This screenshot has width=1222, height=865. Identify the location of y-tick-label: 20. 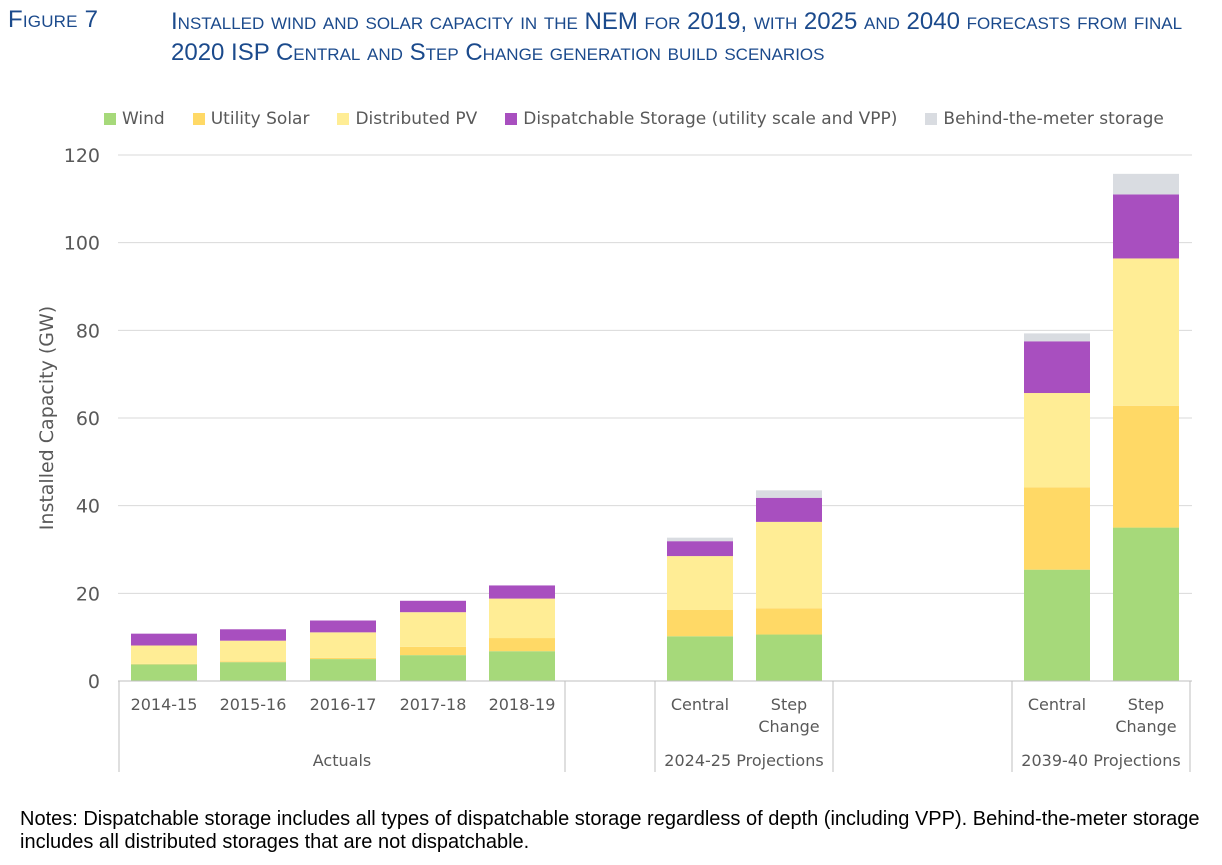
(88, 594).